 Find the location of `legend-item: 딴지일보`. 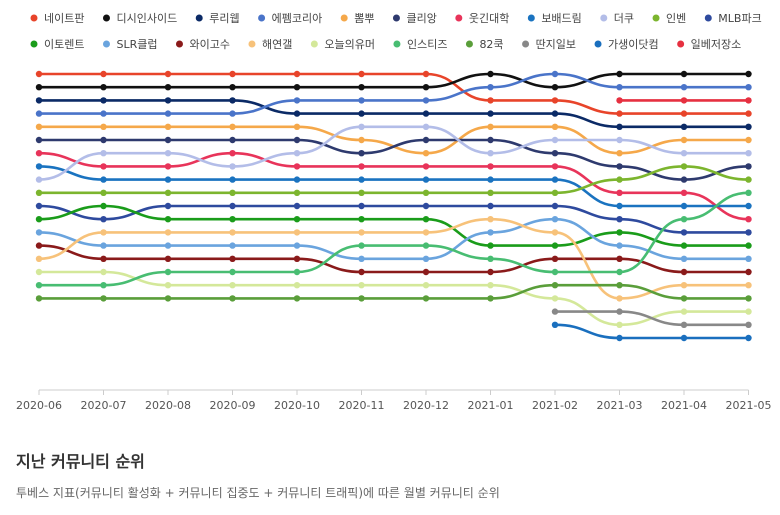

legend-item: 딴지일보 is located at coordinates (549, 44).